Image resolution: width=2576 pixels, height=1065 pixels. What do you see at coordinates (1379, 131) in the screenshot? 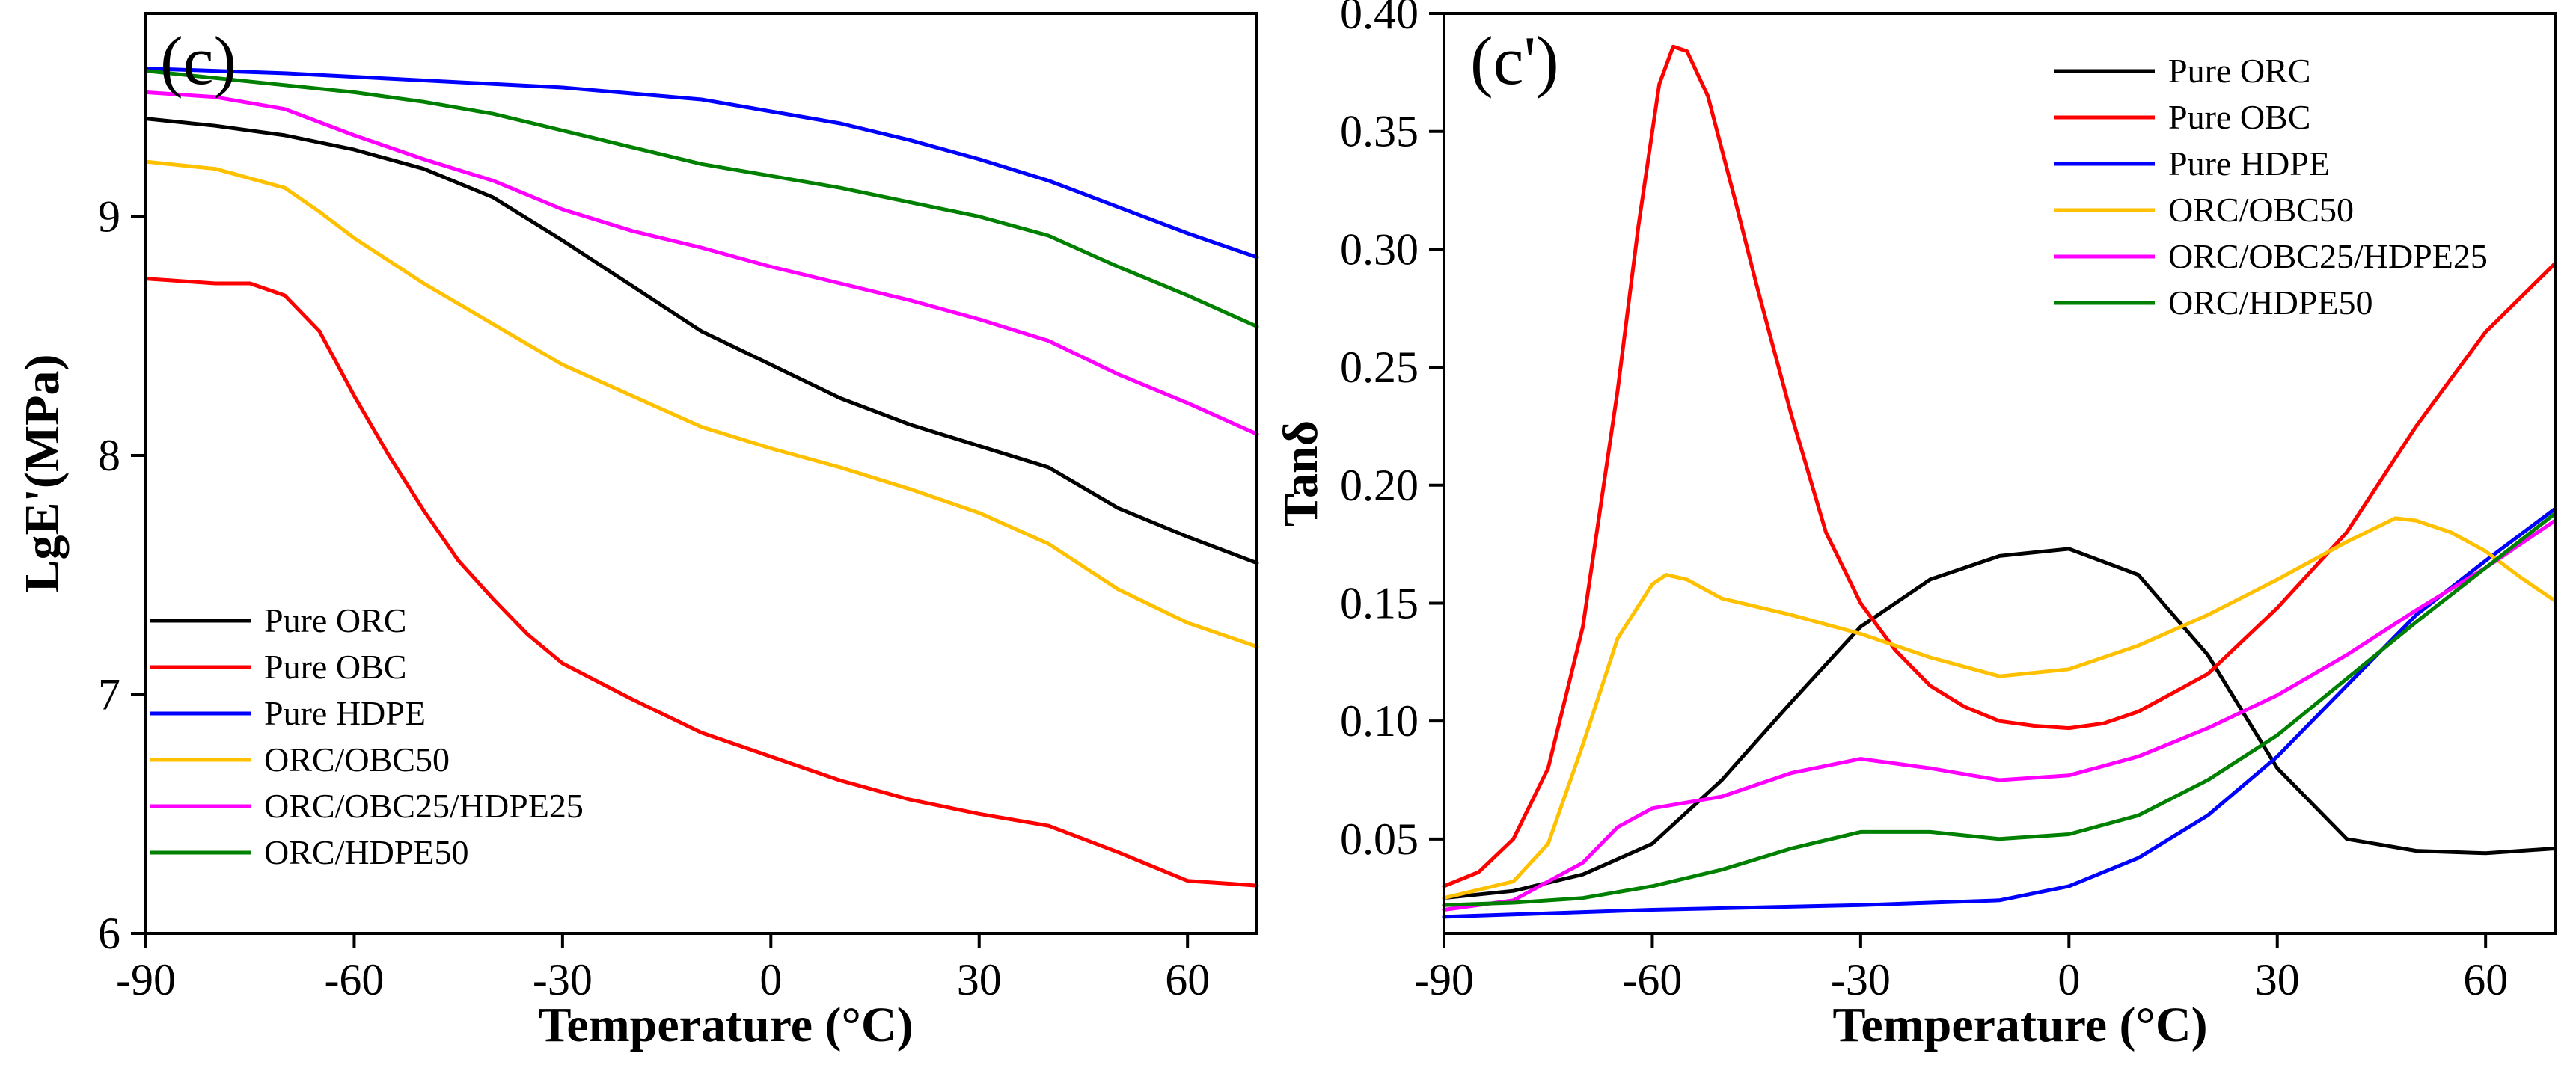
I see `right-y-tick-label: 0.35` at bounding box center [1379, 131].